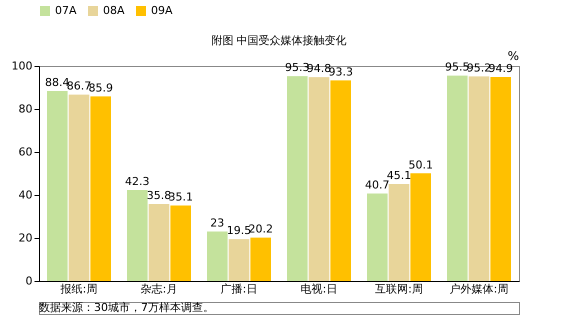 The height and width of the screenshot is (331, 585). What do you see at coordinates (239, 289) in the screenshot?
I see `x-tick-label: 广播:日` at bounding box center [239, 289].